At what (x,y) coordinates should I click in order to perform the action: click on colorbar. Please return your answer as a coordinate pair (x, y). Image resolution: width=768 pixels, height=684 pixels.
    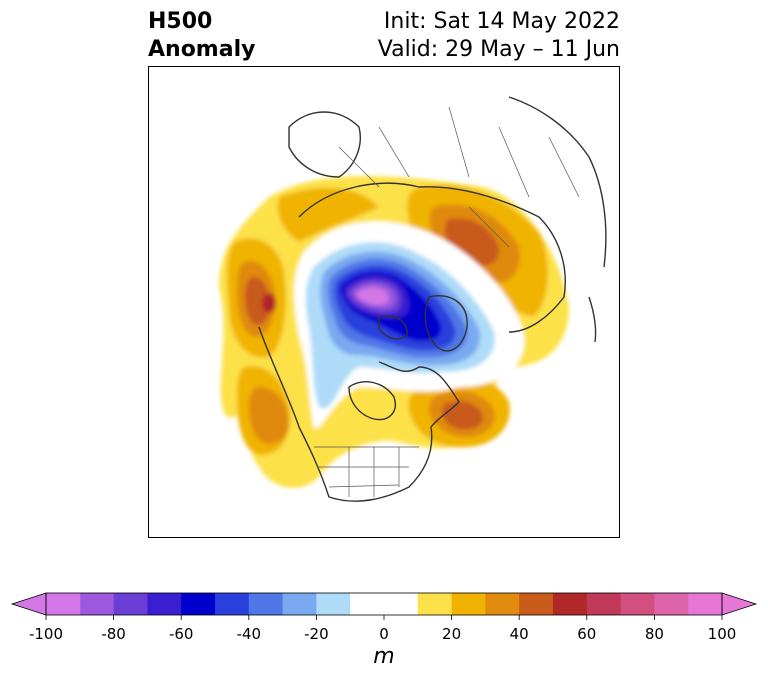
    Looking at the image, I should click on (384, 606).